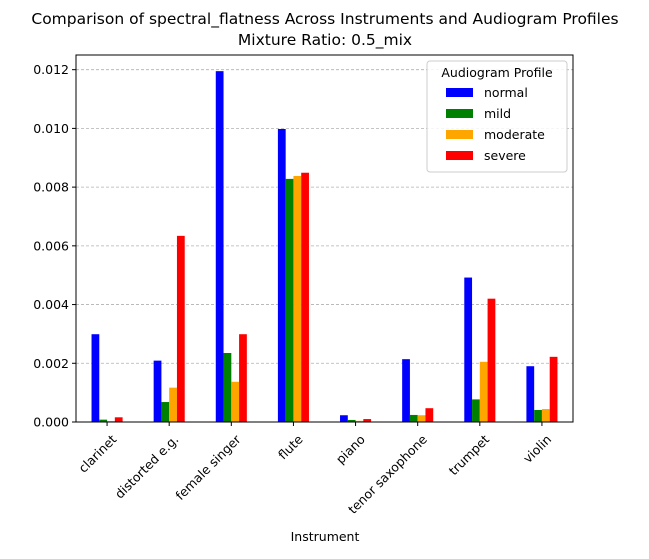 This screenshot has width=649, height=559. What do you see at coordinates (208, 467) in the screenshot?
I see `x-tick-label: female singer` at bounding box center [208, 467].